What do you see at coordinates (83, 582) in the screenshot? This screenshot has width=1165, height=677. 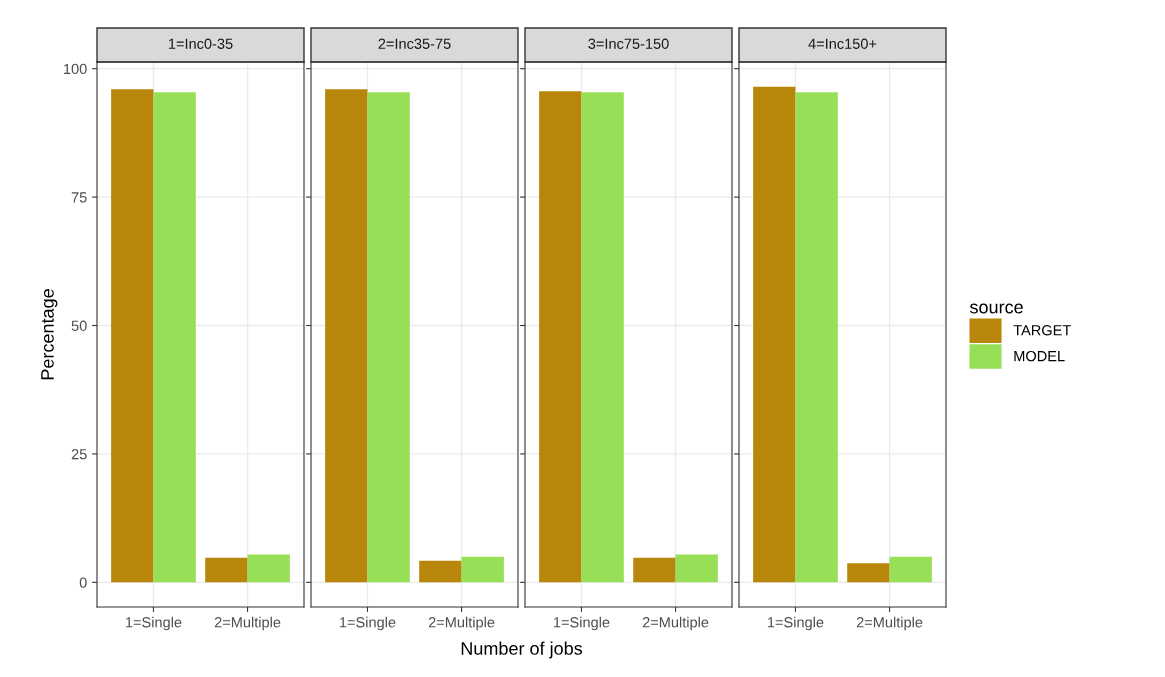 I see `y-tick-label: 0` at bounding box center [83, 582].